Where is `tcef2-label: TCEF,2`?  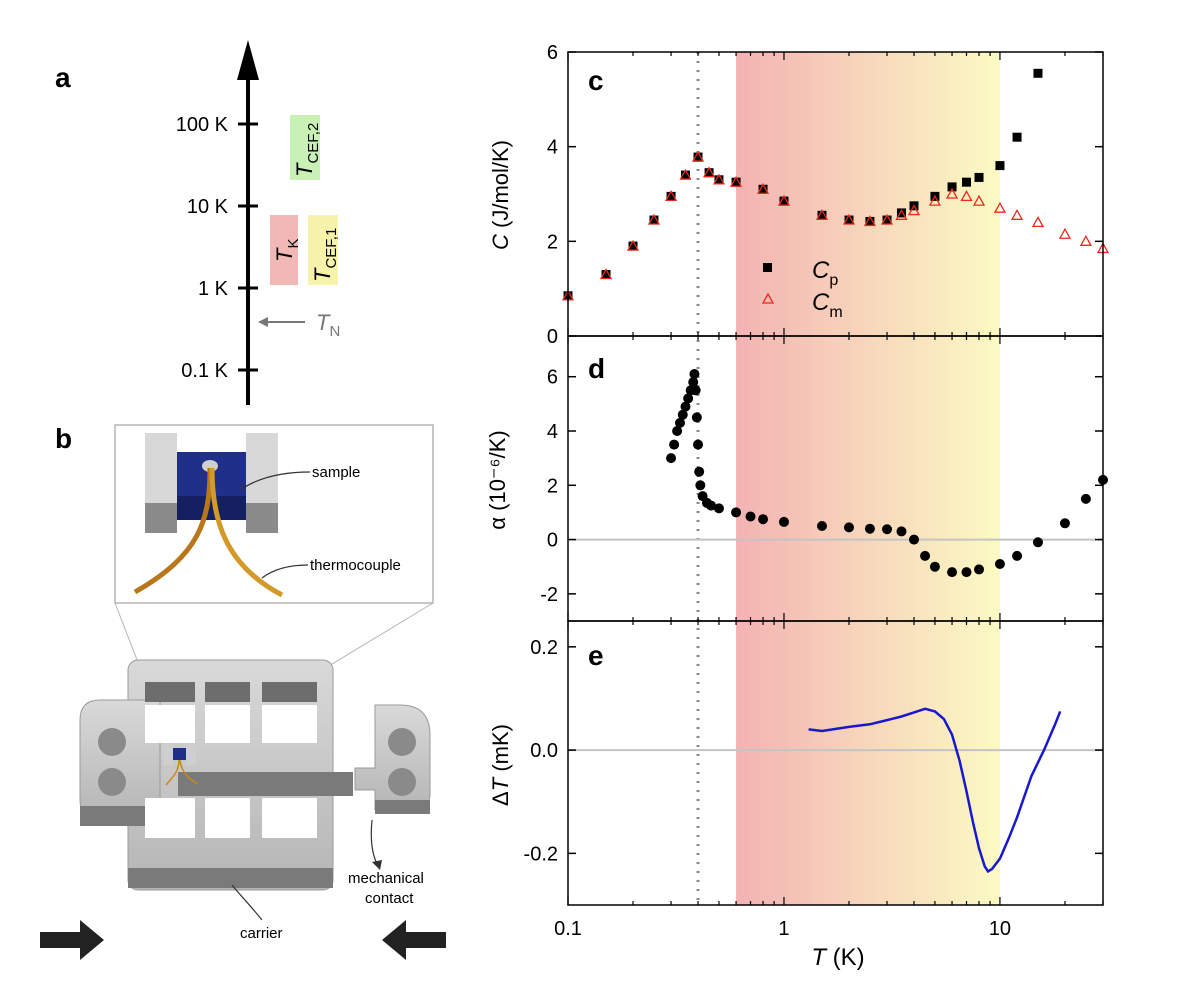
tcef2-label: TCEF,2 is located at coordinates (307, 150).